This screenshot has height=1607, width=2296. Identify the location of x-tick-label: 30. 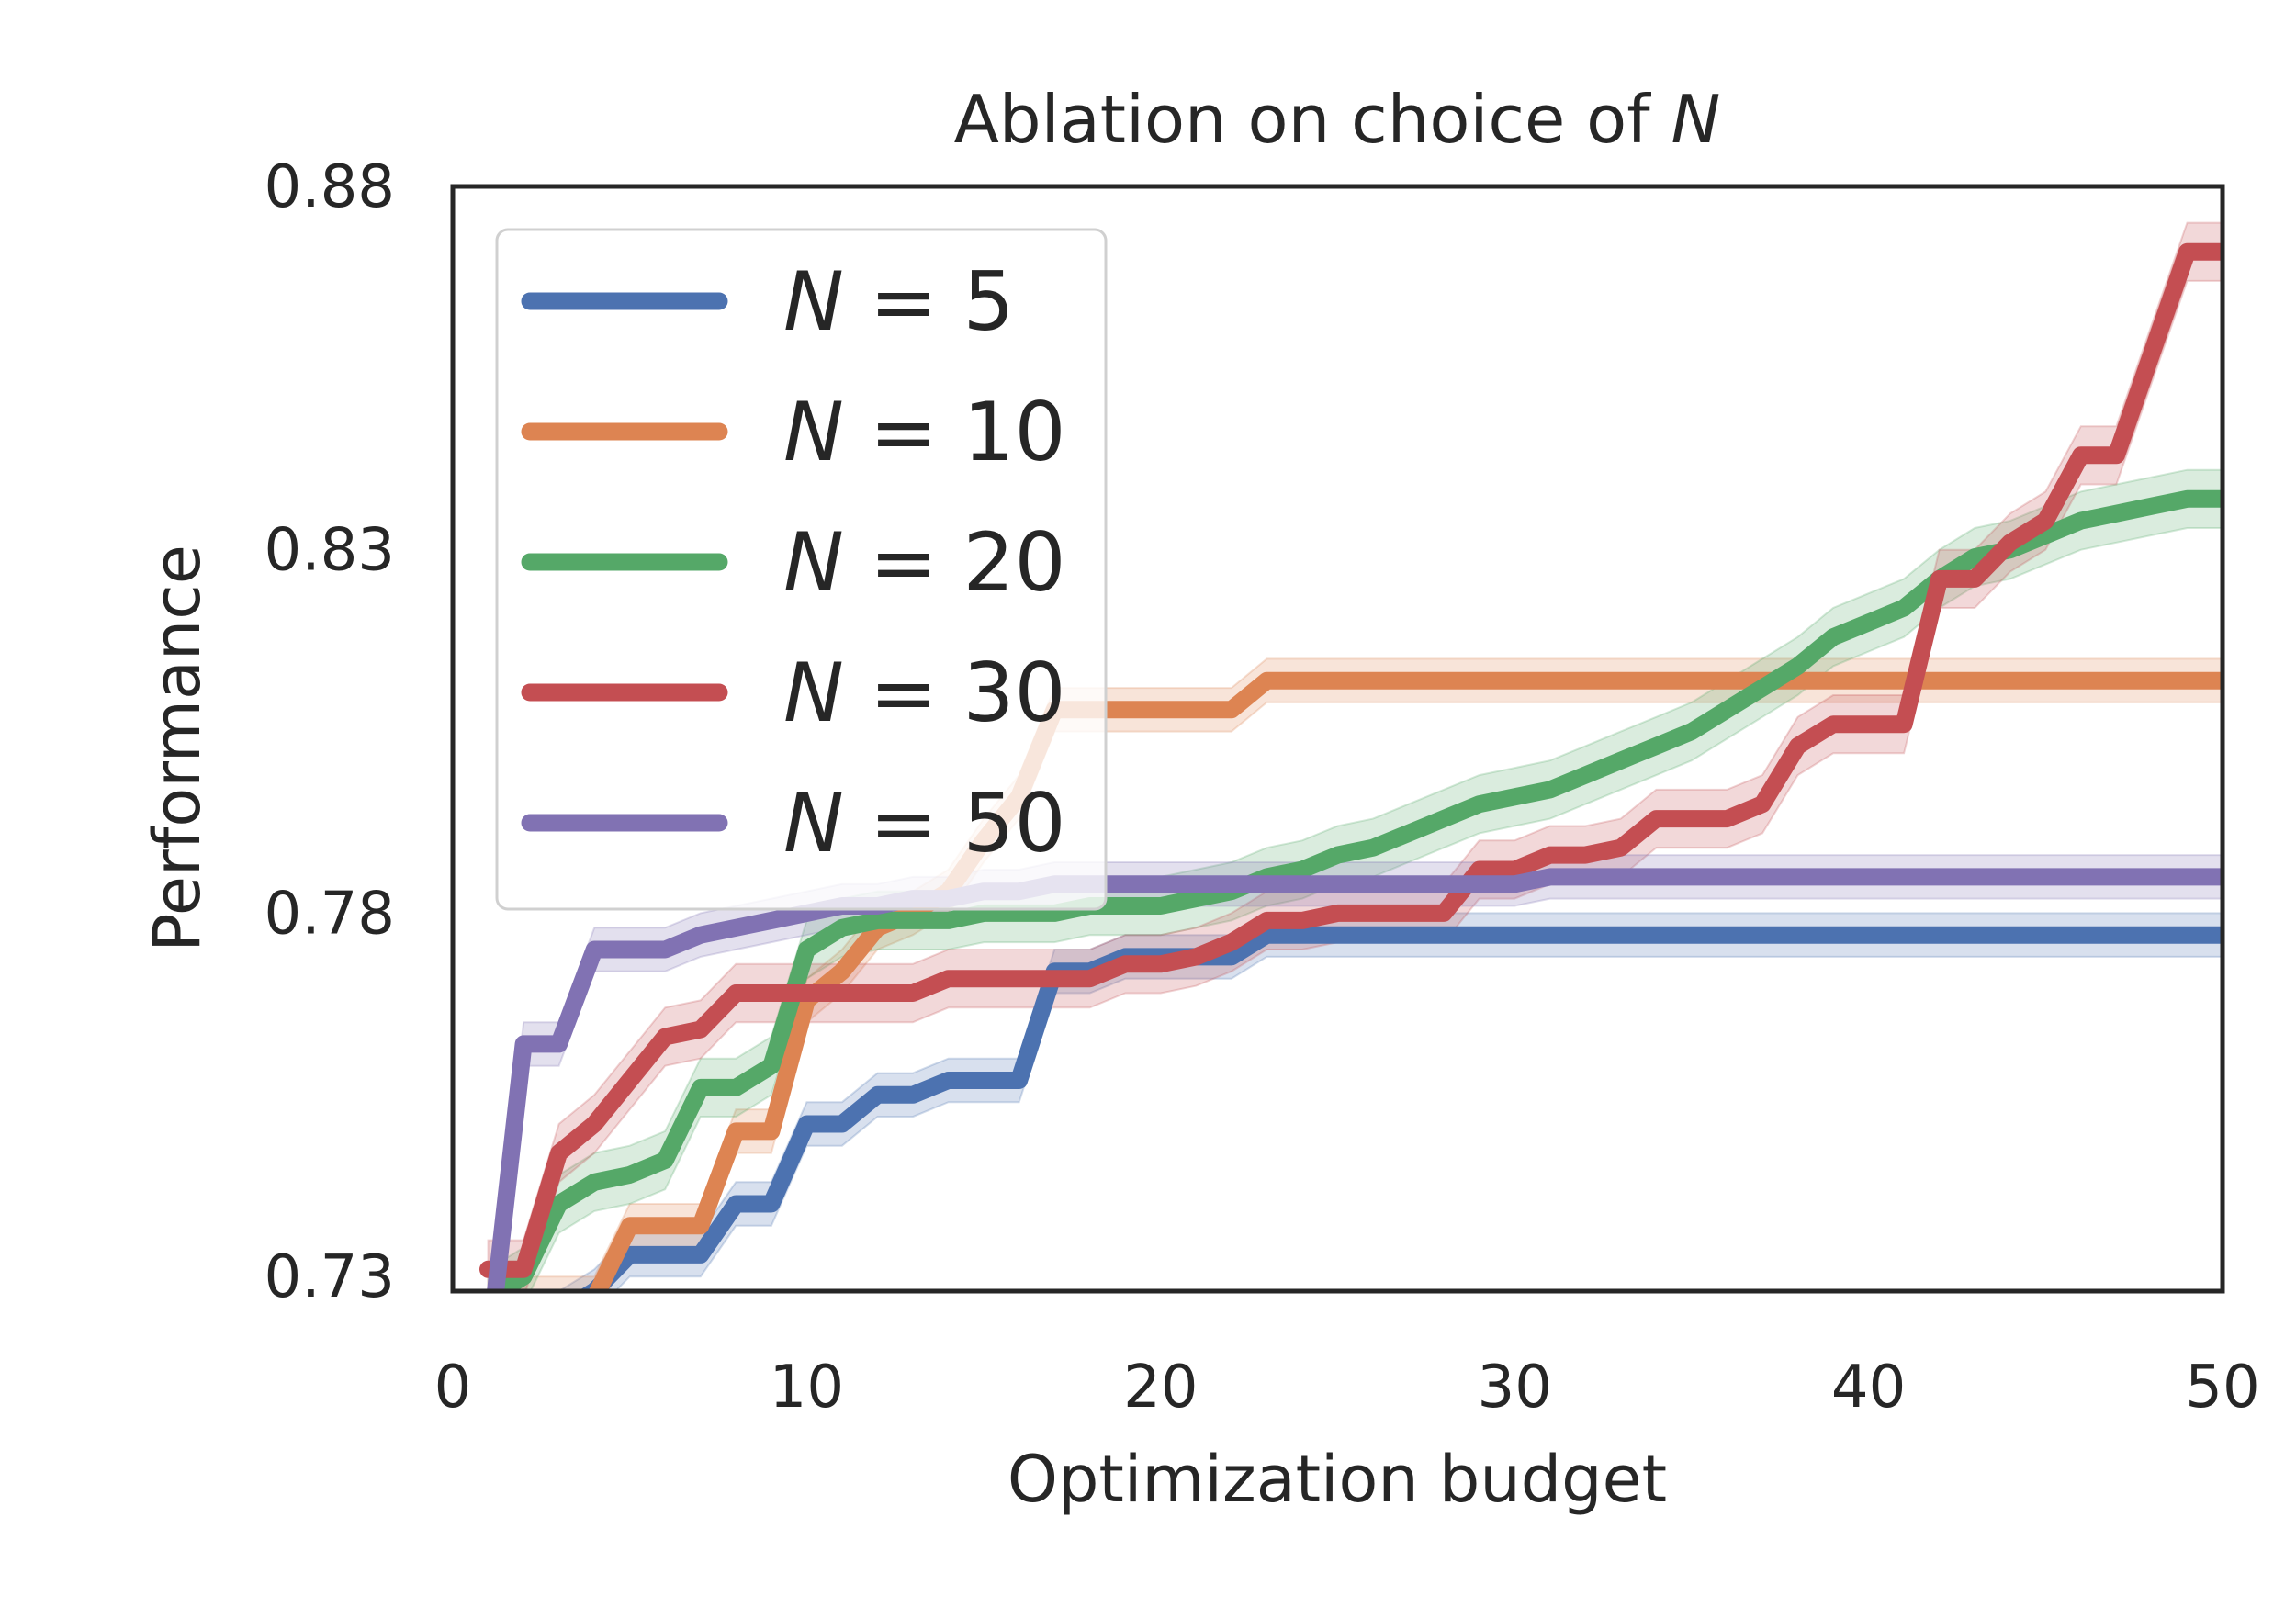
(1514, 1388).